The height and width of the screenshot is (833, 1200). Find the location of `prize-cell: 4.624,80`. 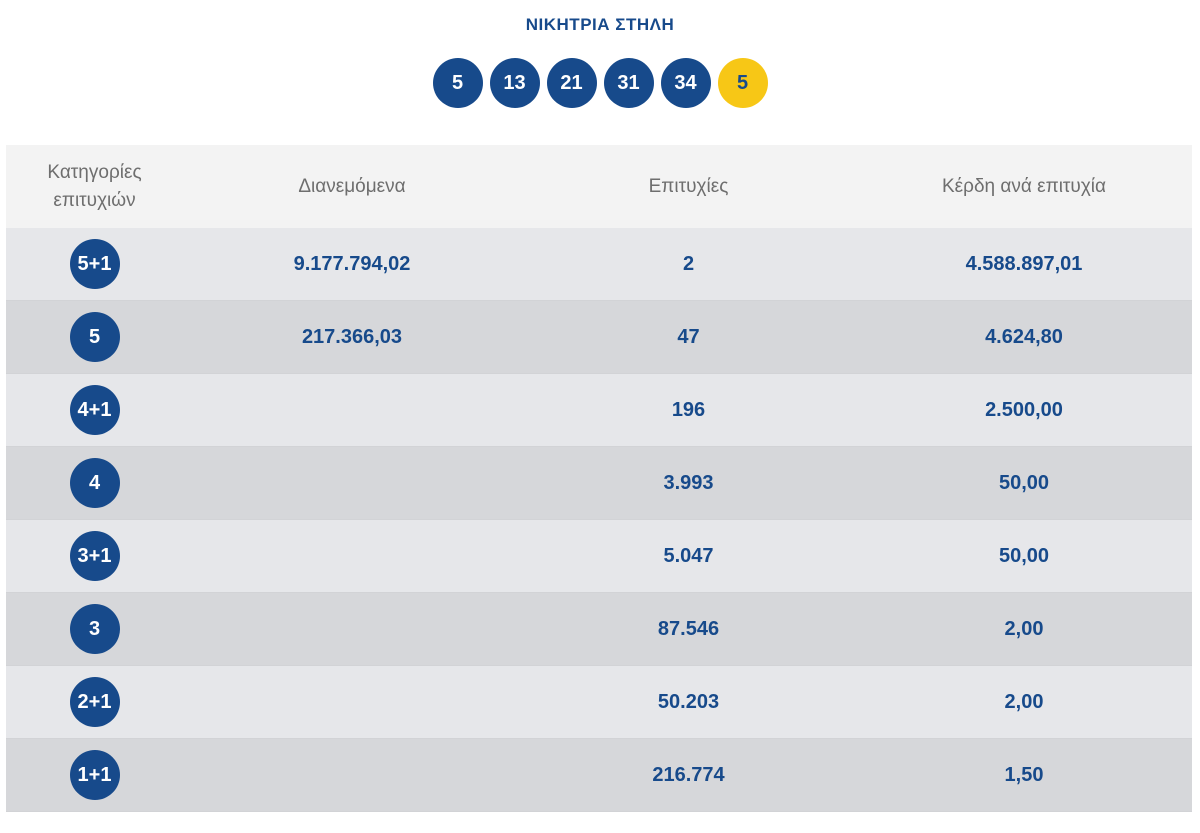

prize-cell: 4.624,80 is located at coordinates (1024, 336).